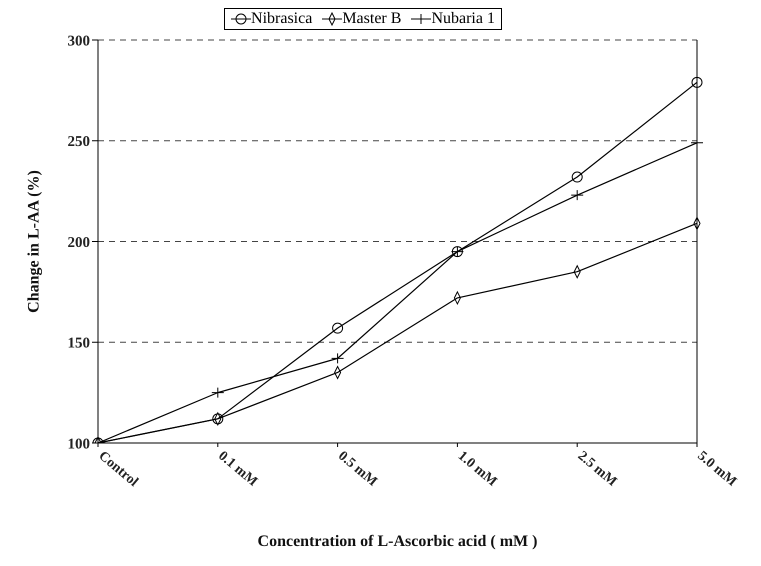 This screenshot has height=566, width=761. Describe the element at coordinates (79, 444) in the screenshot. I see `y-tick-label: 100` at that location.